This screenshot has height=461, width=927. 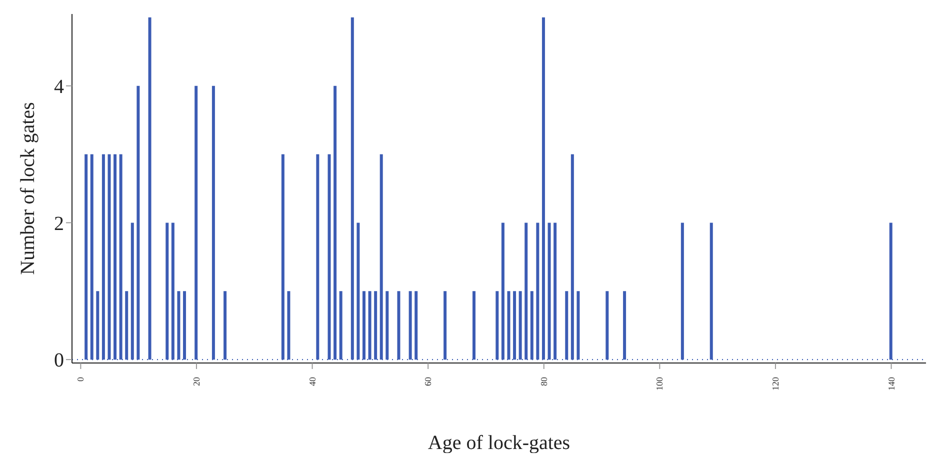 I want to click on x-tick-label: 40, so click(x=312, y=381).